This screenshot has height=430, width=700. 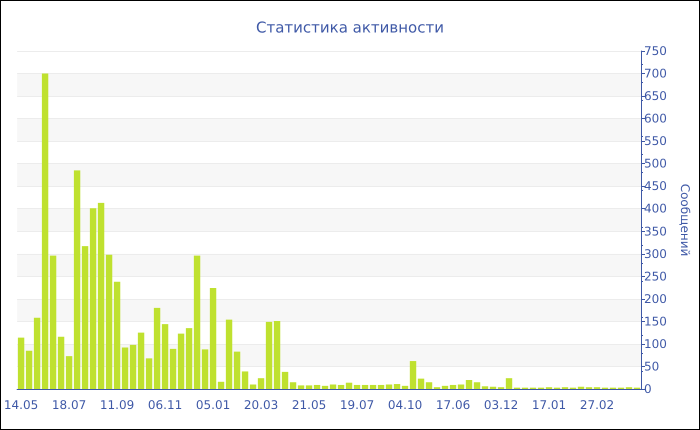 What do you see at coordinates (648, 389) in the screenshot?
I see `y-tick-label: 0` at bounding box center [648, 389].